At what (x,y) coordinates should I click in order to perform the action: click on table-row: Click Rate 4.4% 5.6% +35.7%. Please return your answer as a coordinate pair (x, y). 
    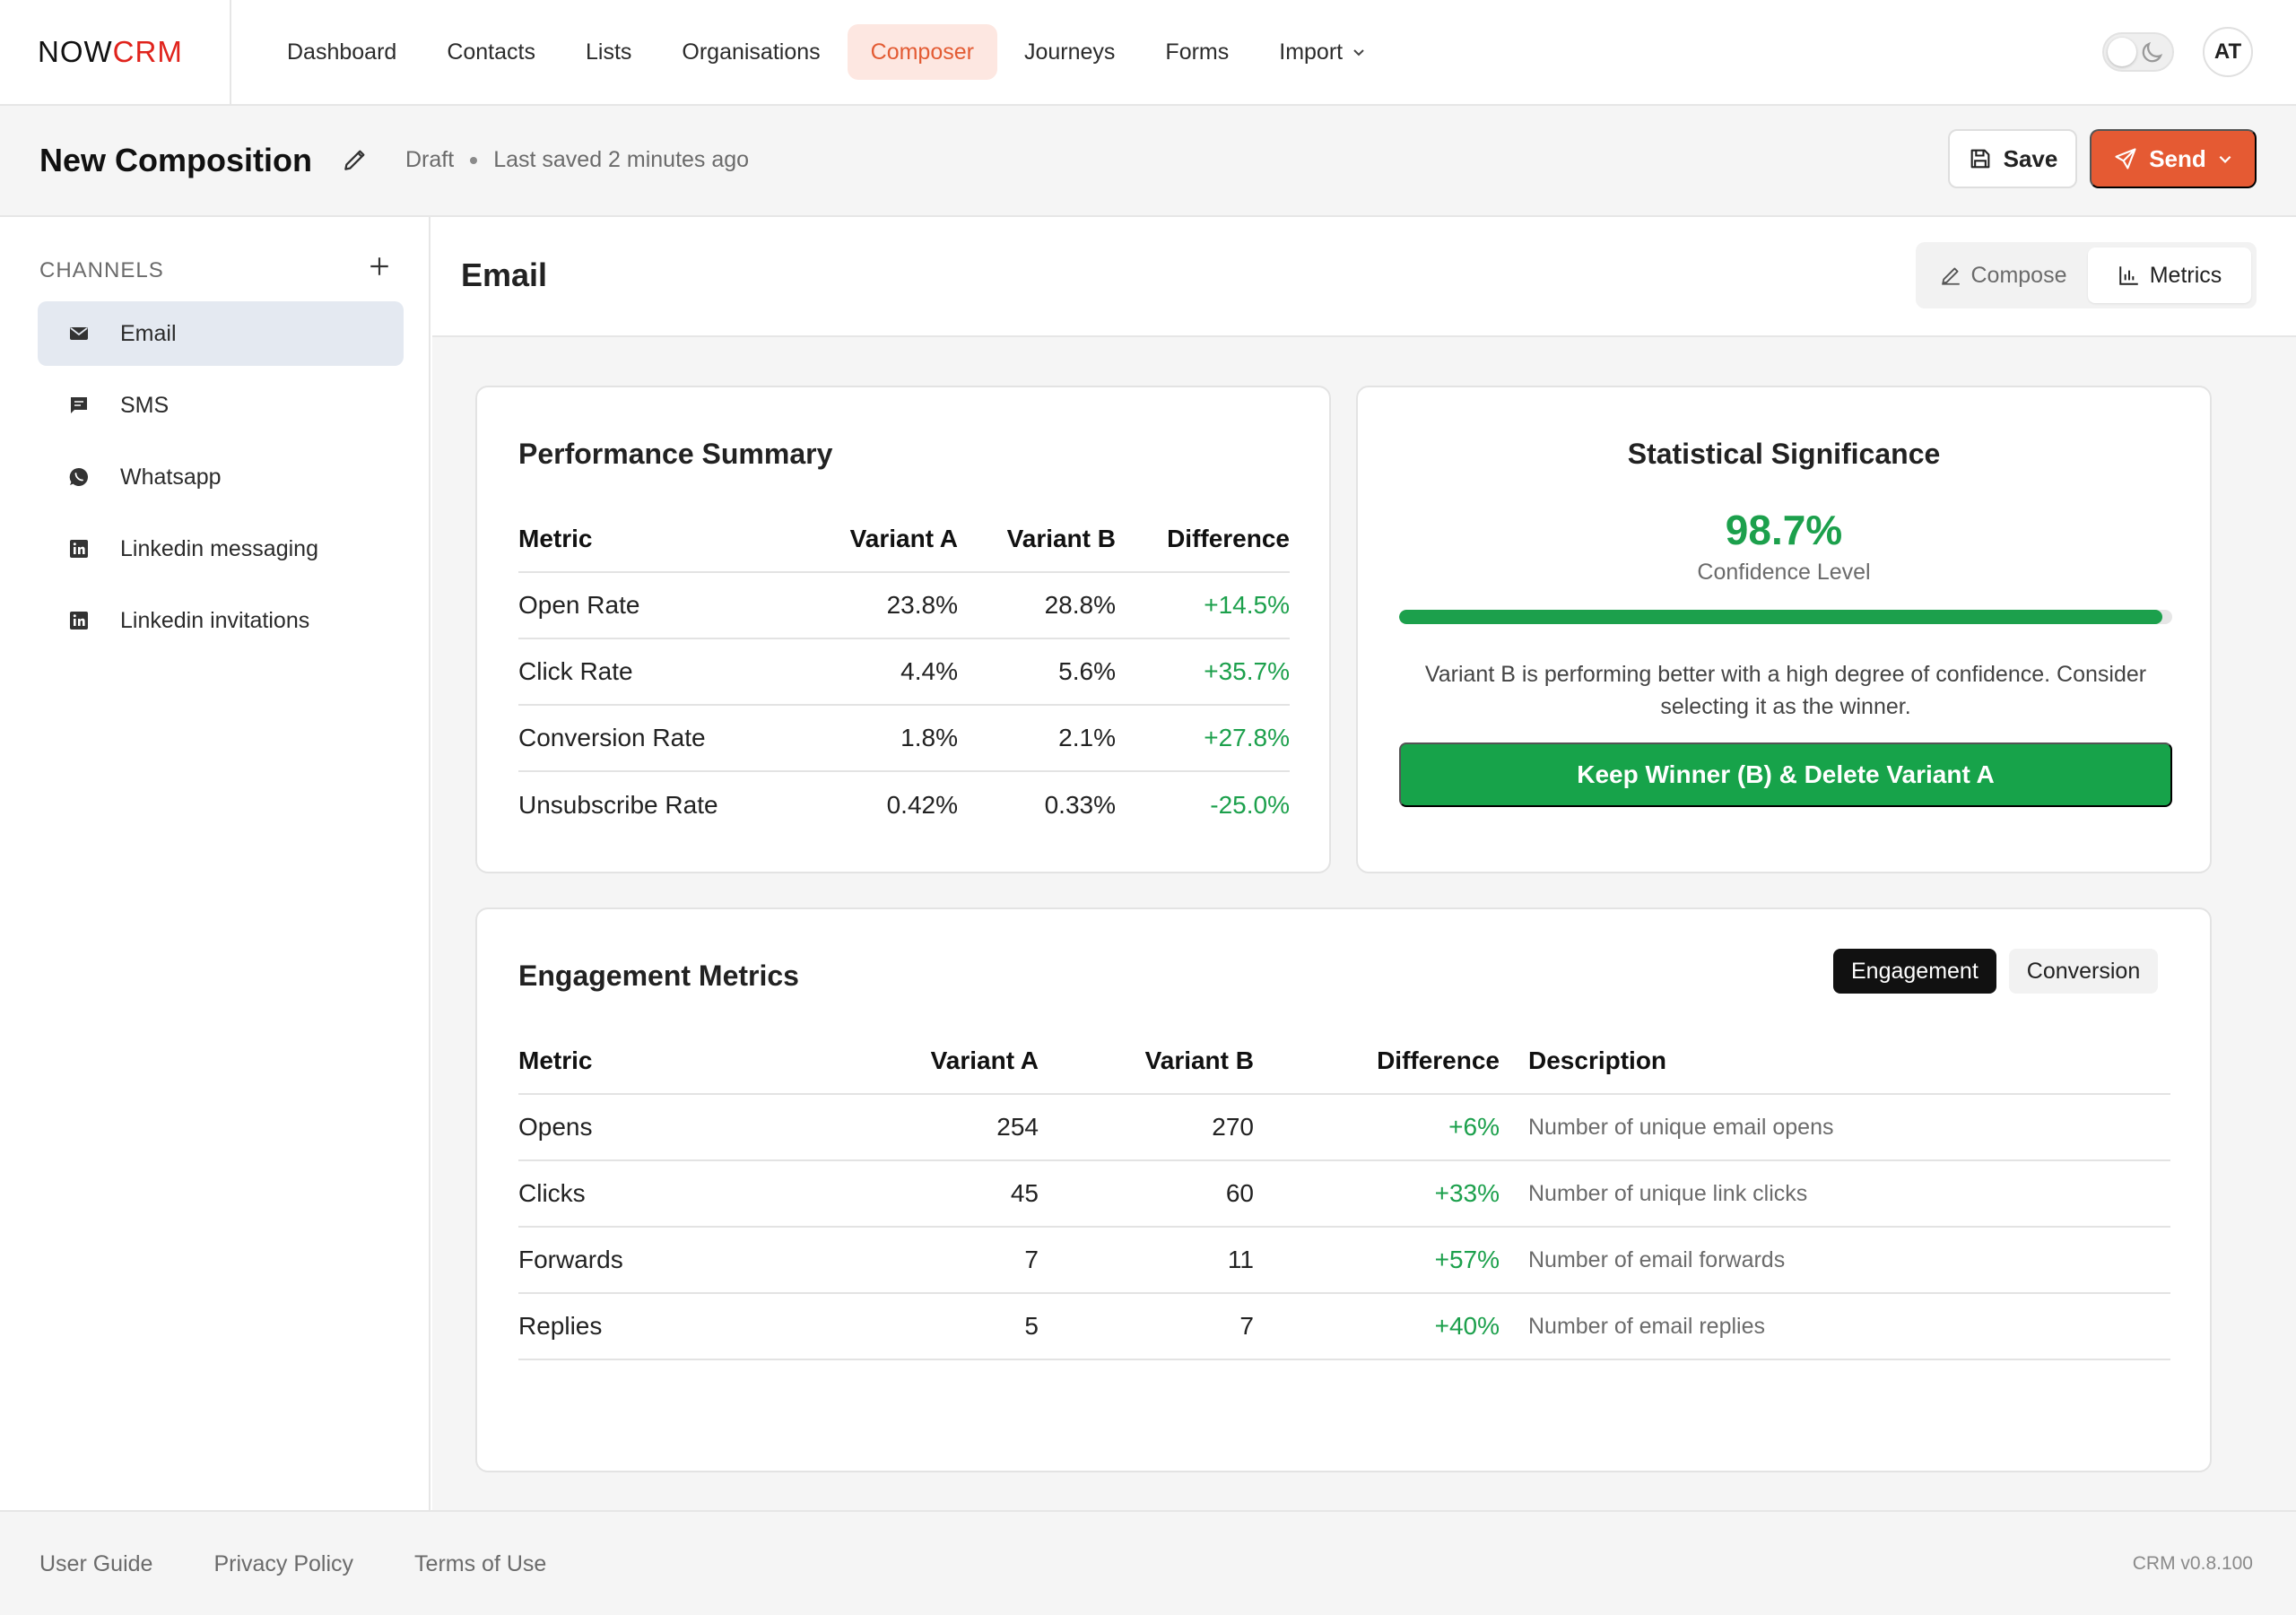
    Looking at the image, I should click on (904, 672).